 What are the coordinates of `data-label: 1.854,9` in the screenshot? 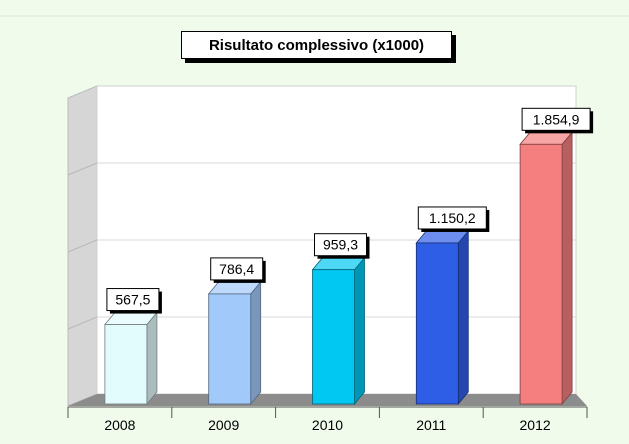 It's located at (556, 119).